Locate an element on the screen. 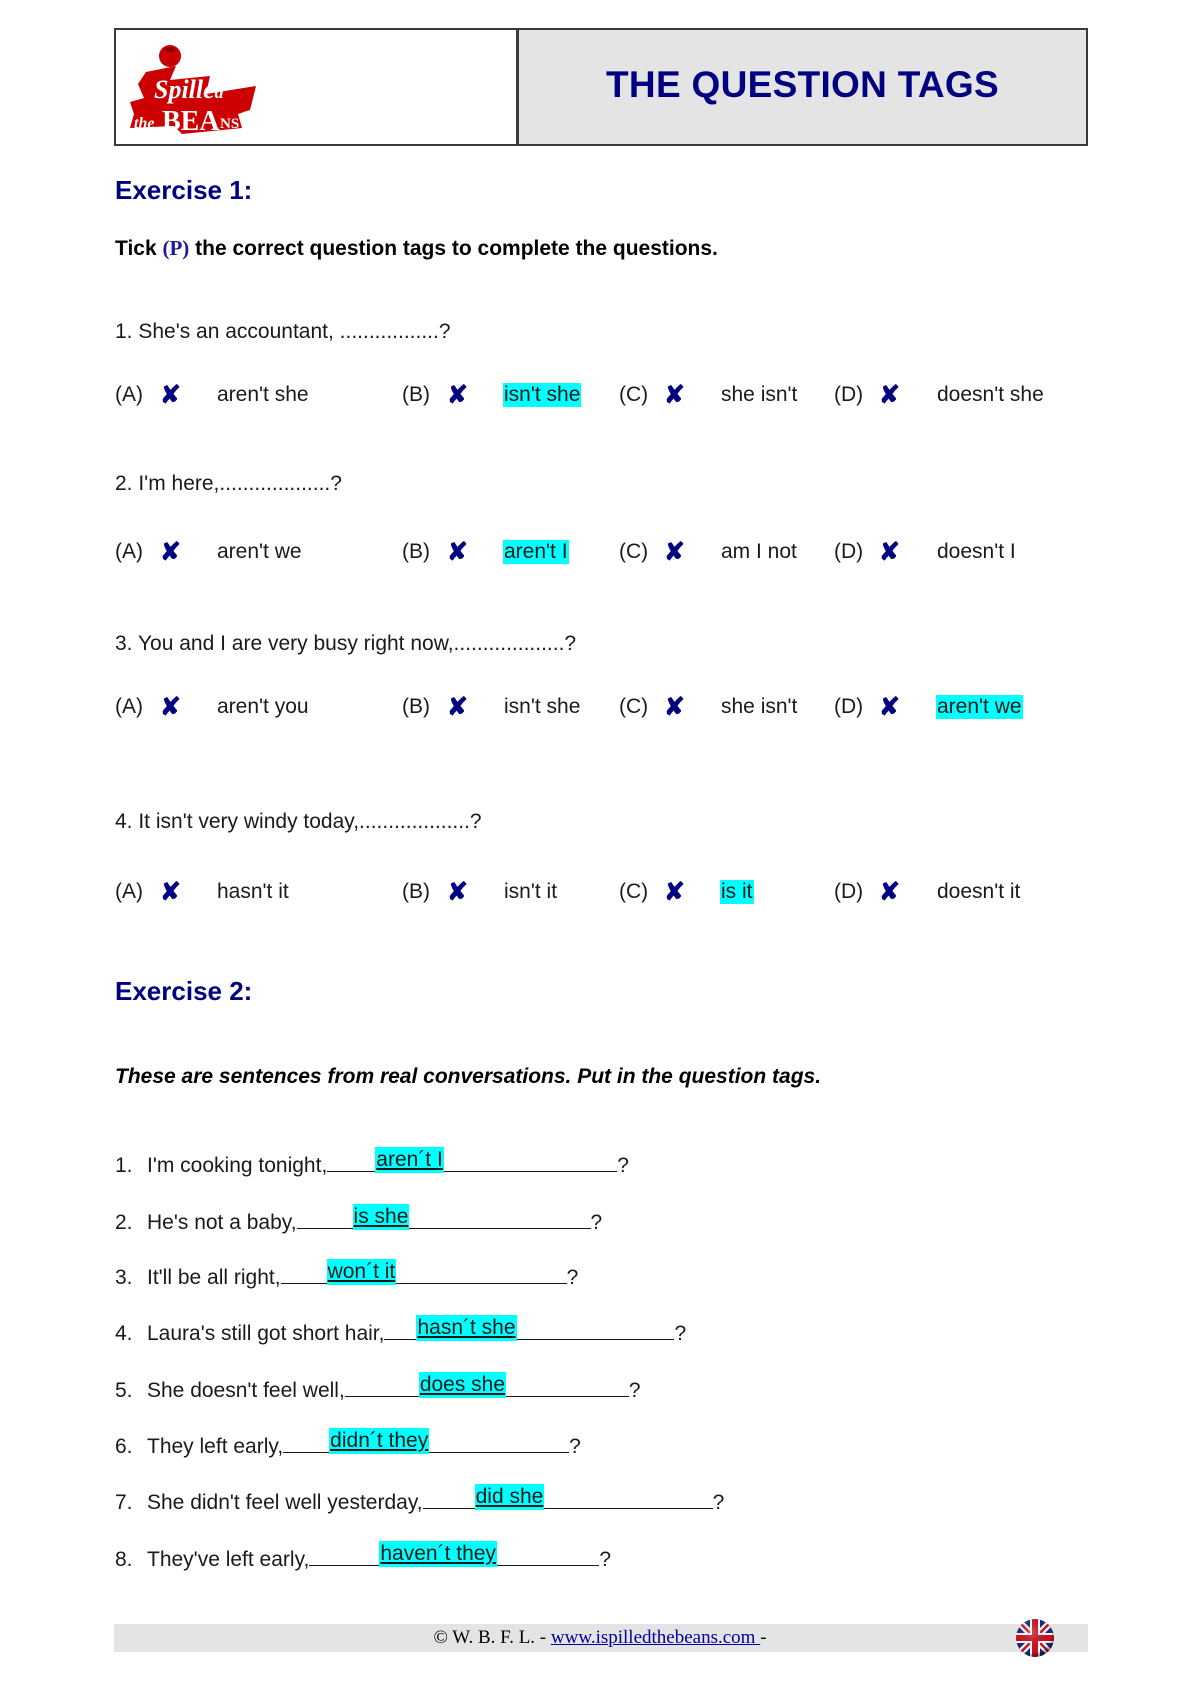  exercise-2-item: 6. They left early, didn´t they? is located at coordinates (348, 1443).